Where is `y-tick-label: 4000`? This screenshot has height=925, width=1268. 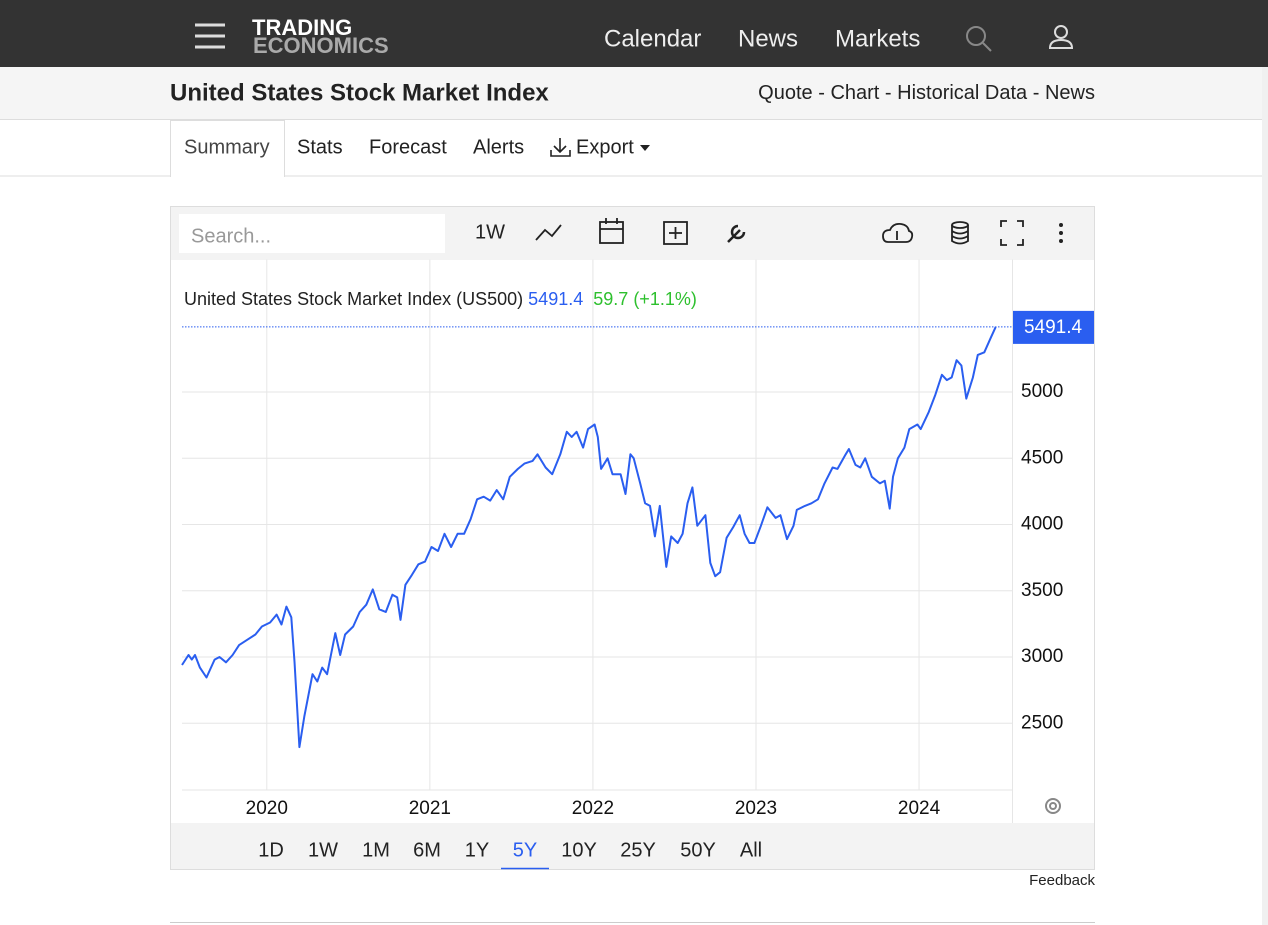 y-tick-label: 4000 is located at coordinates (1042, 524).